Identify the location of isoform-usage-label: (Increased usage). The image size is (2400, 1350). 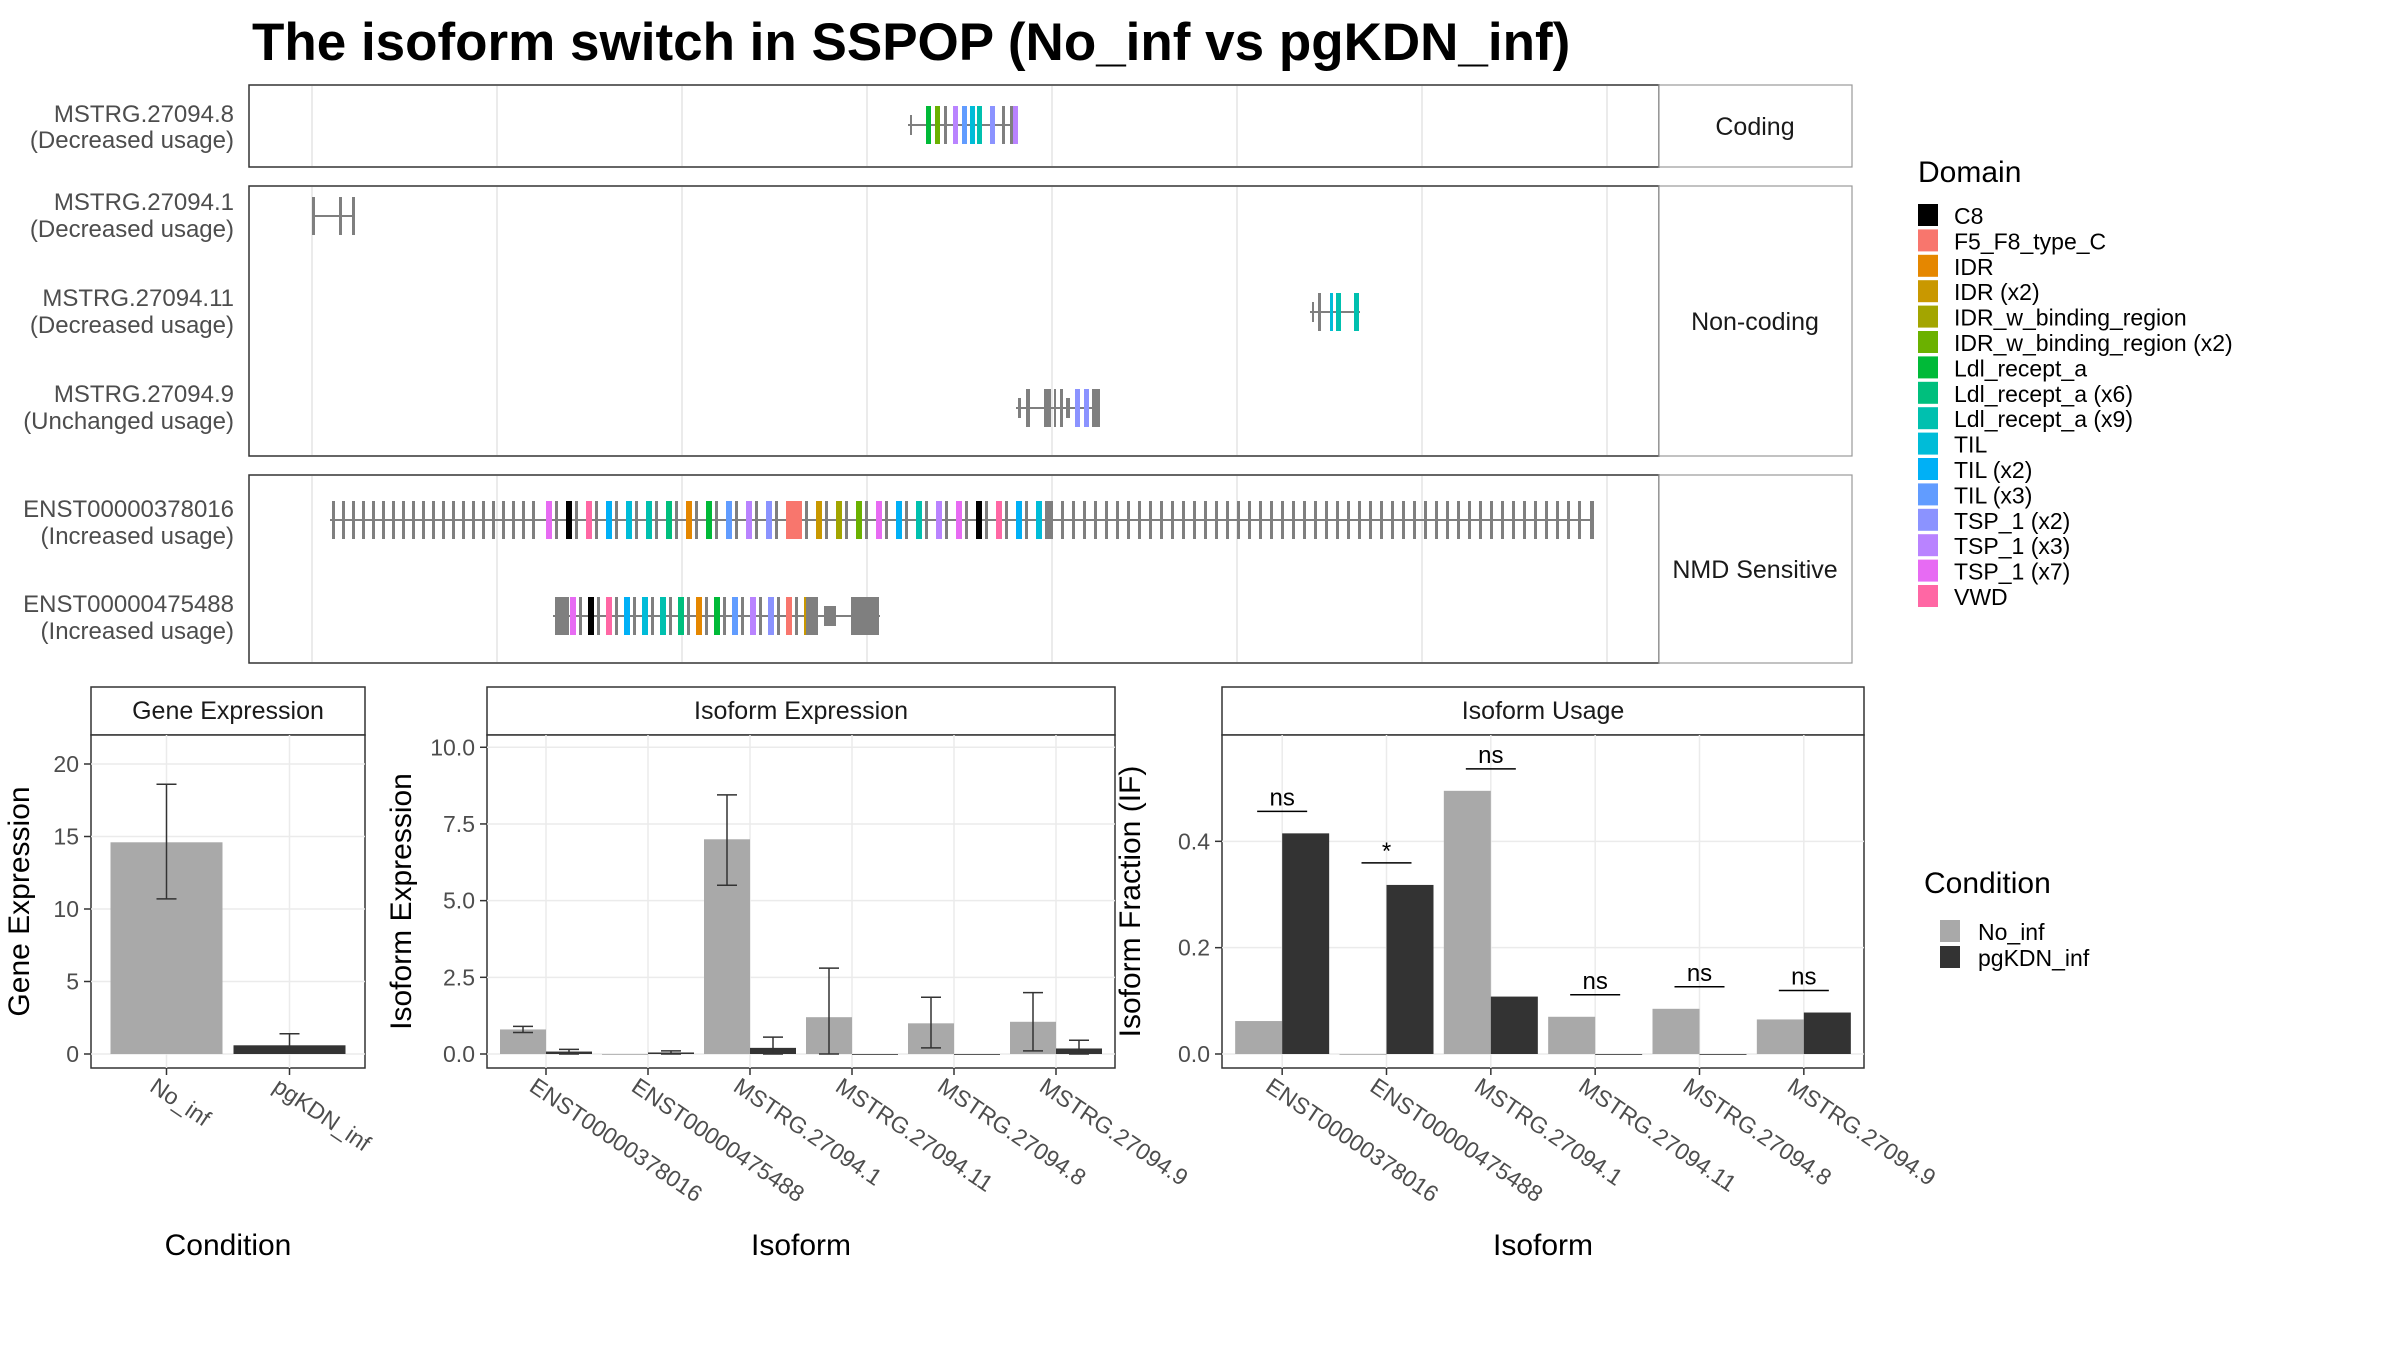
(137, 631).